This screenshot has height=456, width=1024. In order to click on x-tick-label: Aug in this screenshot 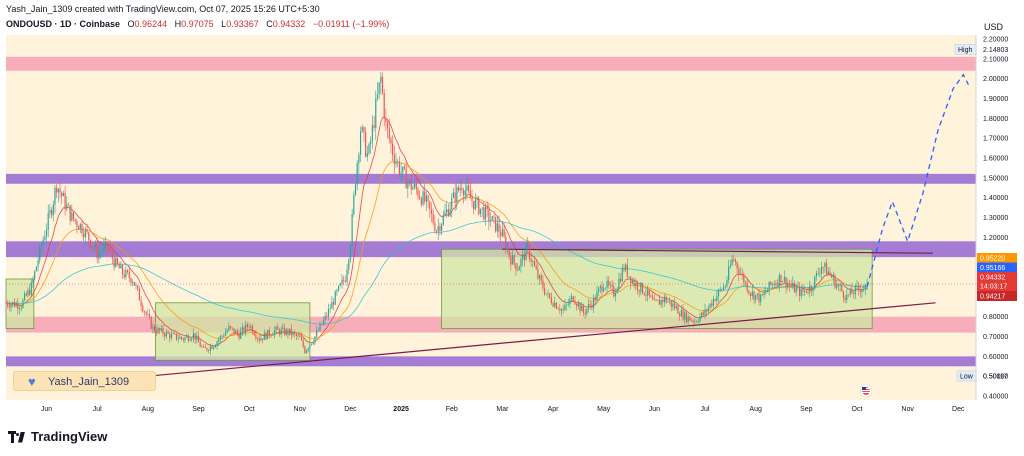, I will do `click(148, 409)`.